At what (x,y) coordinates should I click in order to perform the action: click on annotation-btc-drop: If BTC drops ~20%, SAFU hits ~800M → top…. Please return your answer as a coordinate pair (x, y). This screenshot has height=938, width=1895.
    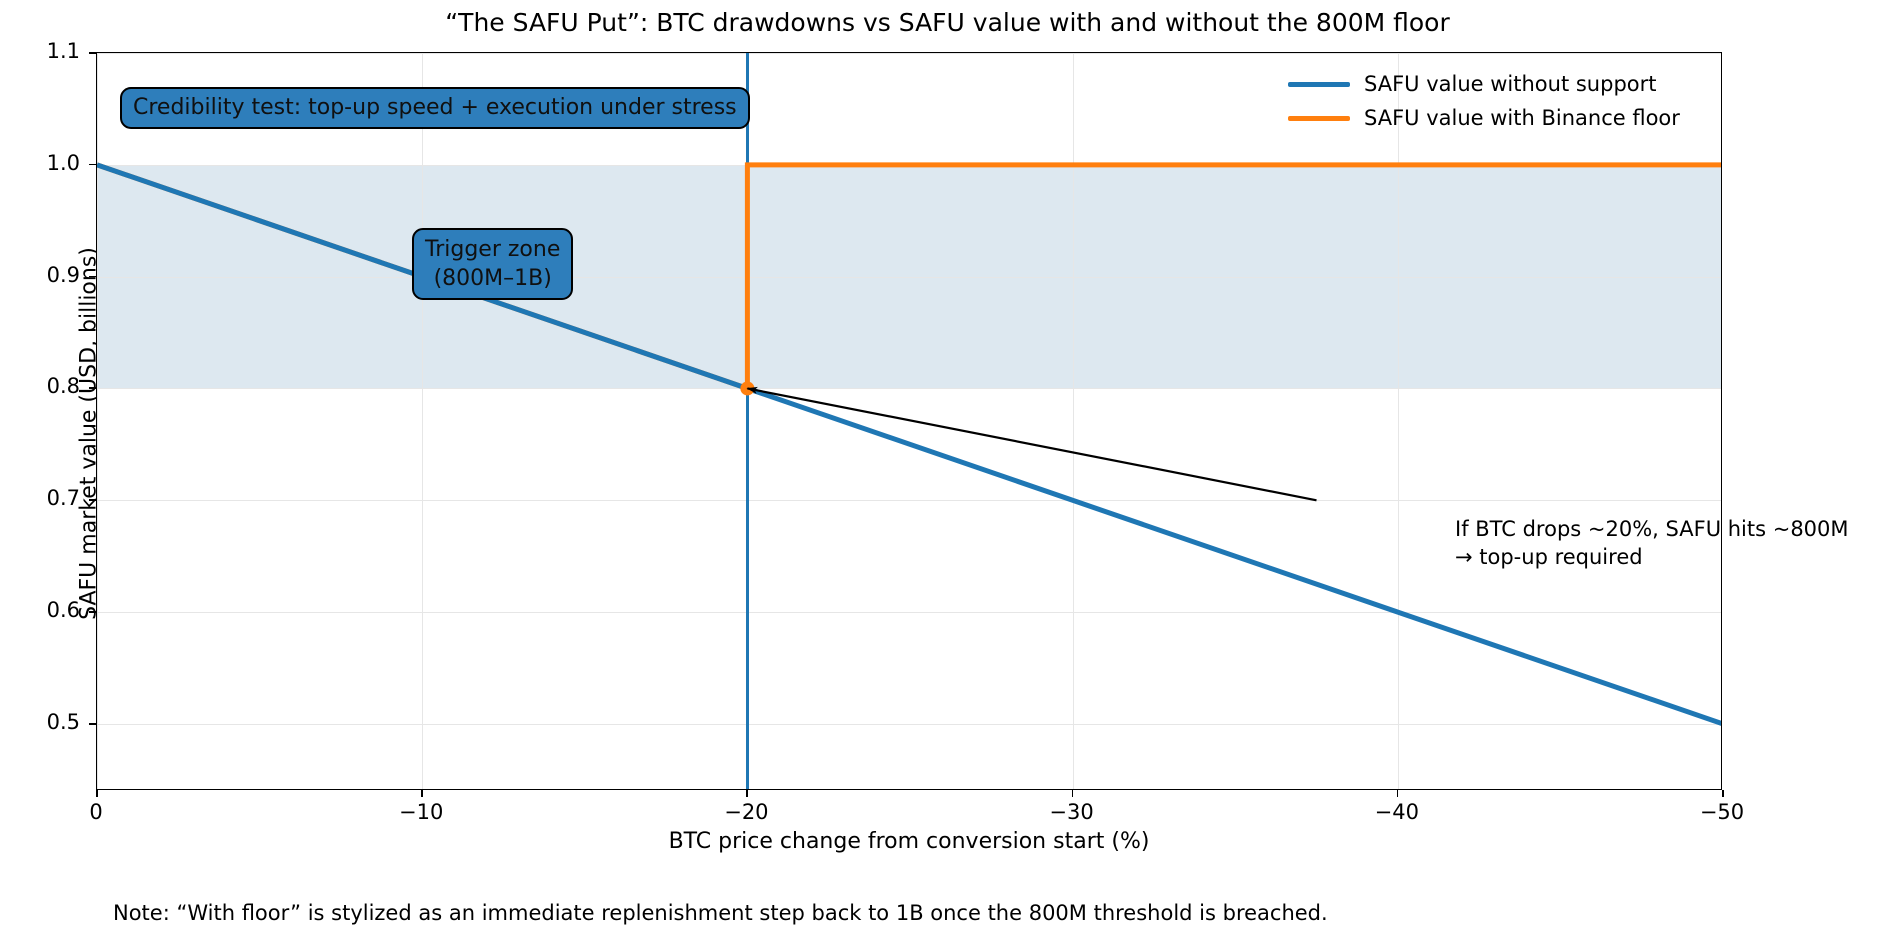
    Looking at the image, I should click on (1652, 543).